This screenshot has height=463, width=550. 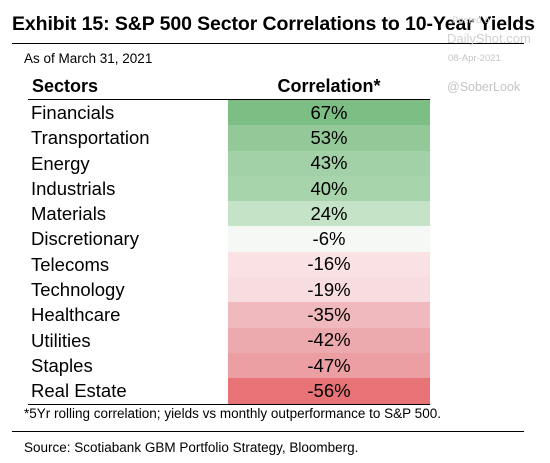 What do you see at coordinates (70, 264) in the screenshot?
I see `sector-label: Telecoms` at bounding box center [70, 264].